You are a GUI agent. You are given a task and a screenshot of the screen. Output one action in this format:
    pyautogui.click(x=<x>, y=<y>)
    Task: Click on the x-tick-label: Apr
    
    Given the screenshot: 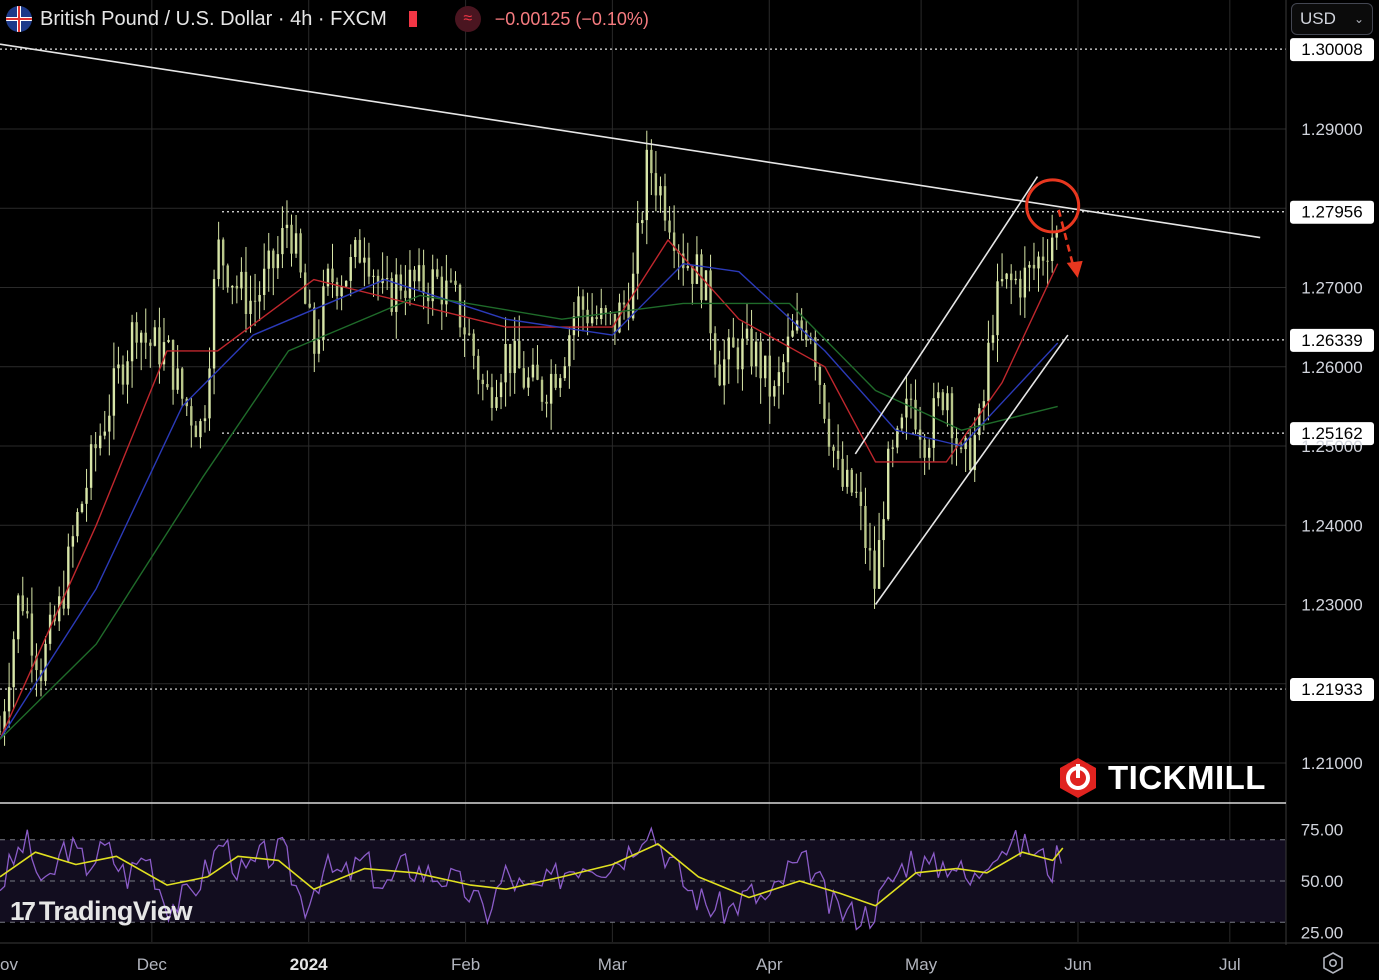 What is the action you would take?
    pyautogui.click(x=769, y=964)
    